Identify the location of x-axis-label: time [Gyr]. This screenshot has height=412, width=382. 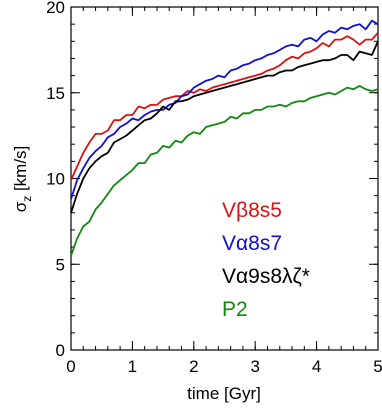
(224, 393).